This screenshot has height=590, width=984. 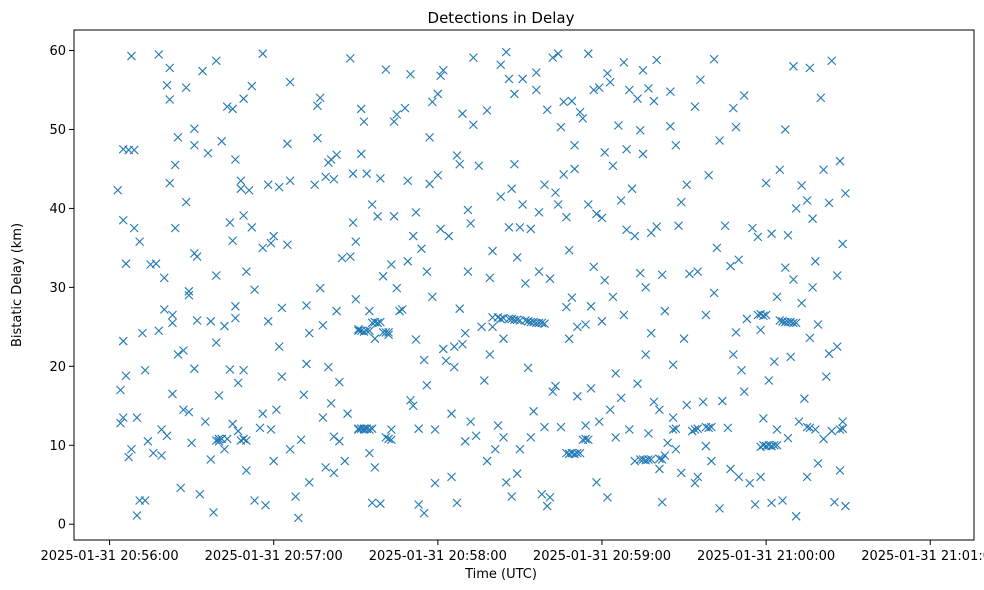 I want to click on y-tick-label: 20, so click(x=57, y=367).